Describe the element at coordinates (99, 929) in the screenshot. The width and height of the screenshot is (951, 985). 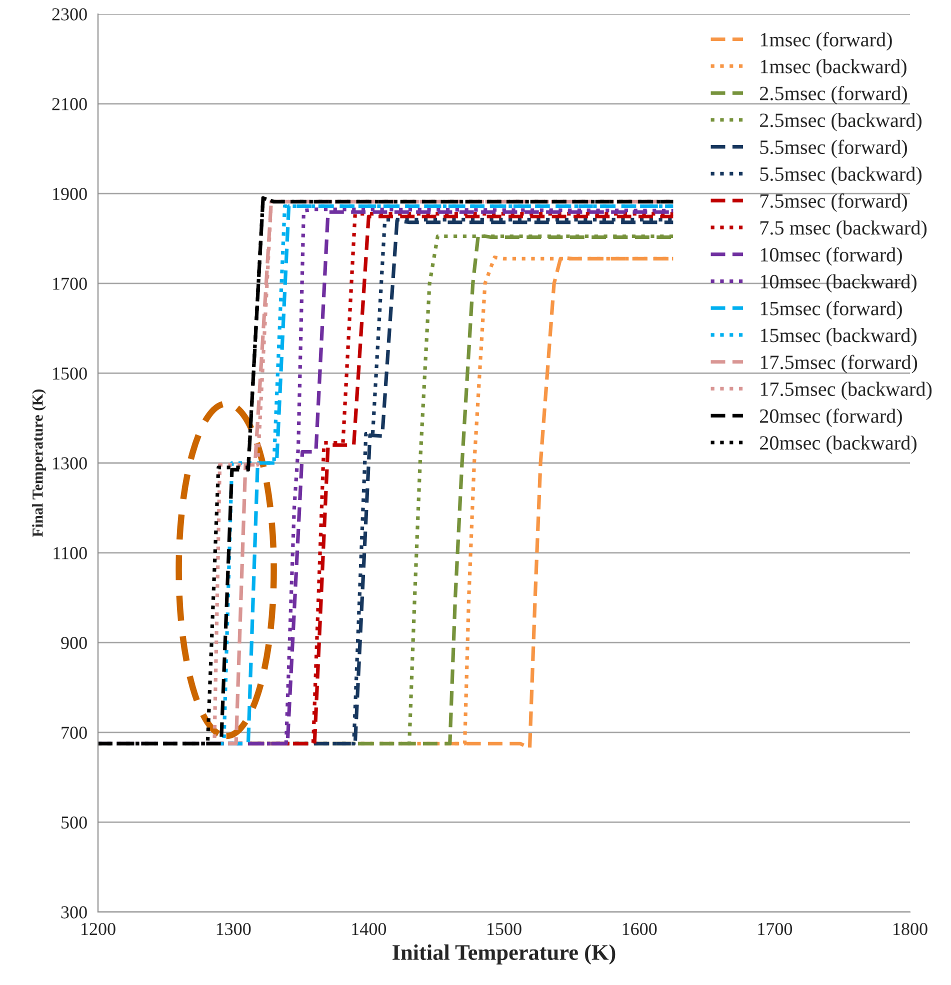
I see `x-tick-label: 1200` at that location.